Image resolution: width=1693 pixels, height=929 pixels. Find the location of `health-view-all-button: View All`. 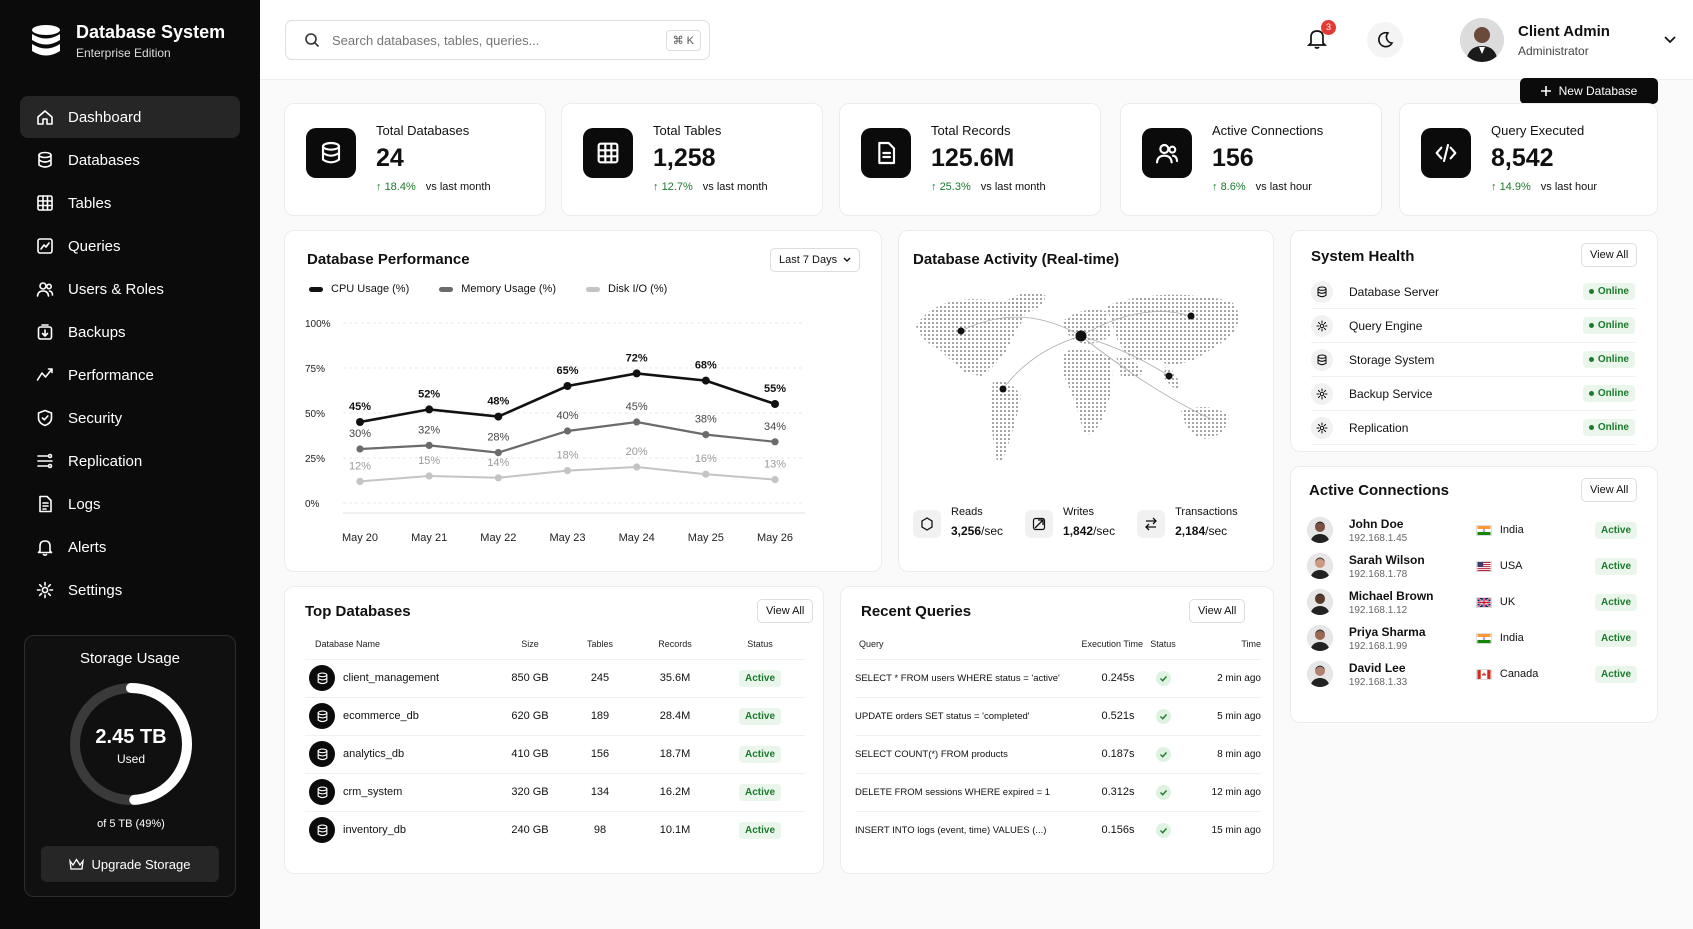

health-view-all-button: View All is located at coordinates (1609, 255).